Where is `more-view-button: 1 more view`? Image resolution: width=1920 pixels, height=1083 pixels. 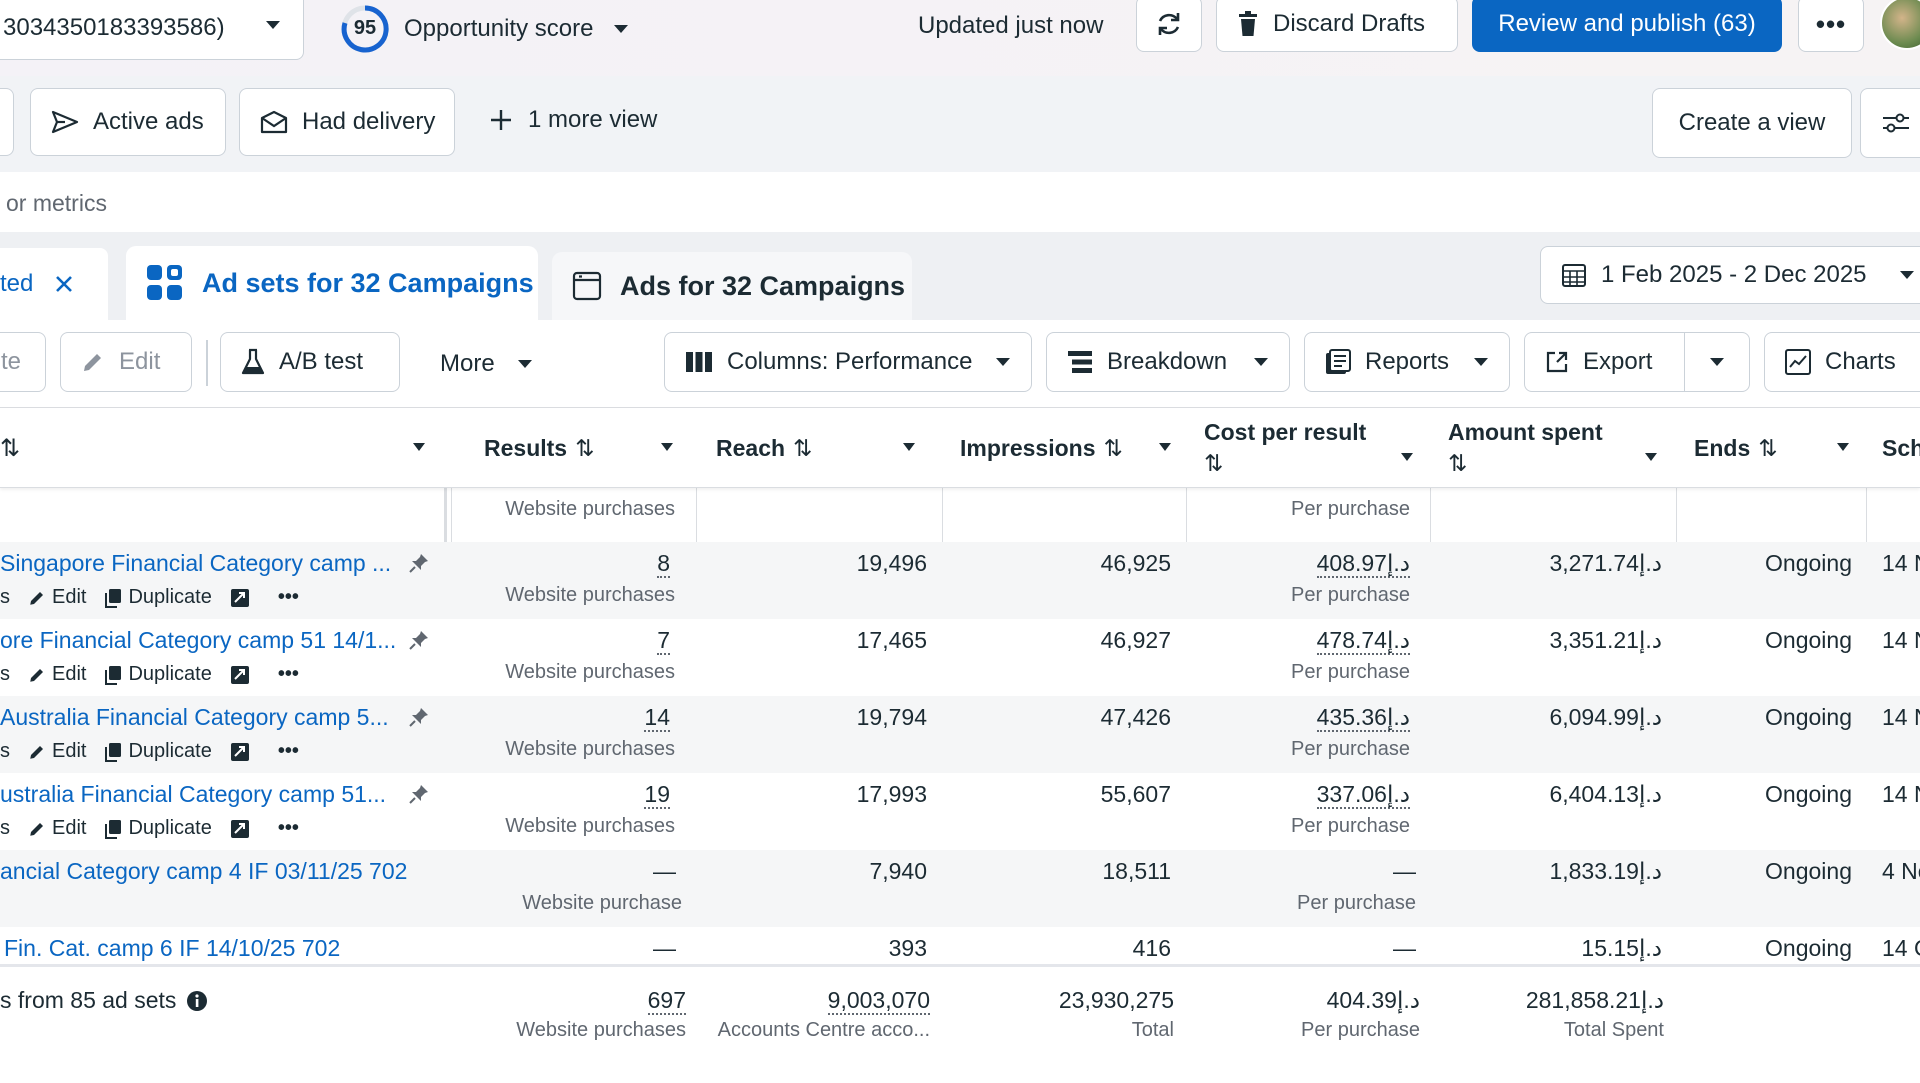
more-view-button: 1 more view is located at coordinates (573, 120).